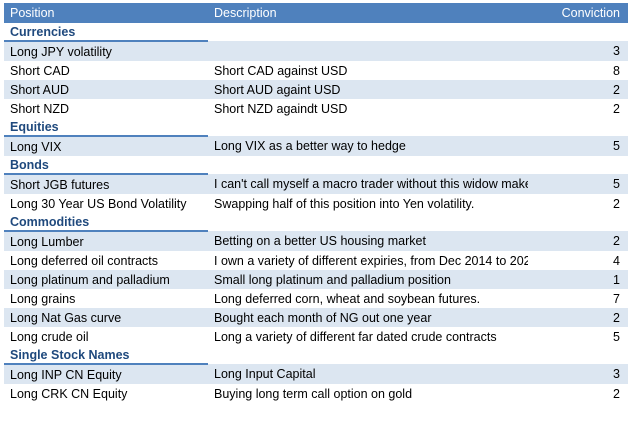  I want to click on conviction-cell: 7, so click(578, 298).